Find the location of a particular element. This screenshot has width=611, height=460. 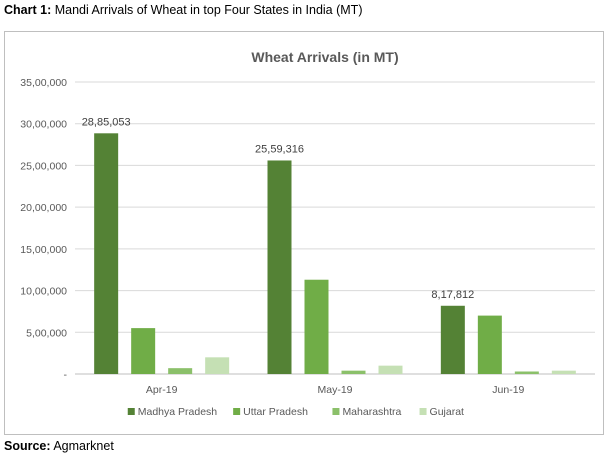

source-prefix: Source: is located at coordinates (27, 446).